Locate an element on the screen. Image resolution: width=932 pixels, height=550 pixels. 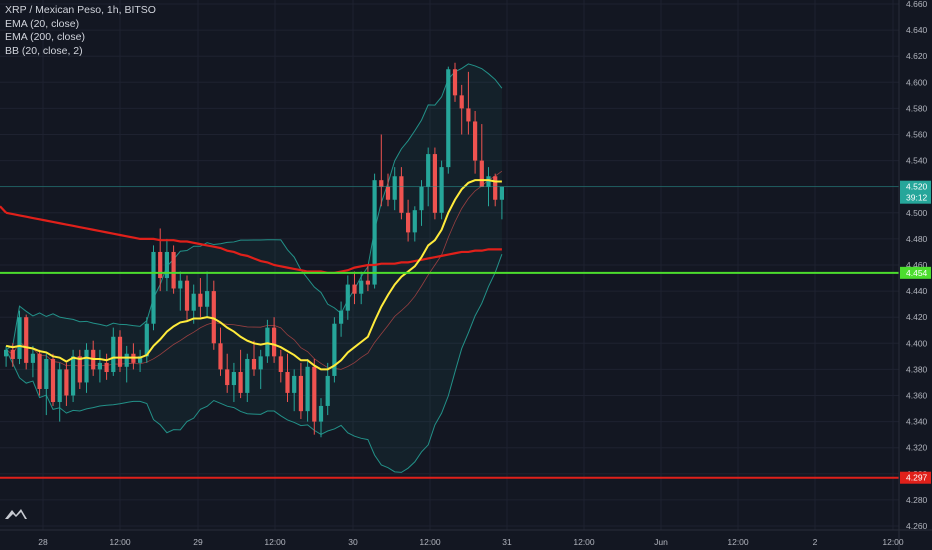
last-price-badge-bg is located at coordinates (915, 192).